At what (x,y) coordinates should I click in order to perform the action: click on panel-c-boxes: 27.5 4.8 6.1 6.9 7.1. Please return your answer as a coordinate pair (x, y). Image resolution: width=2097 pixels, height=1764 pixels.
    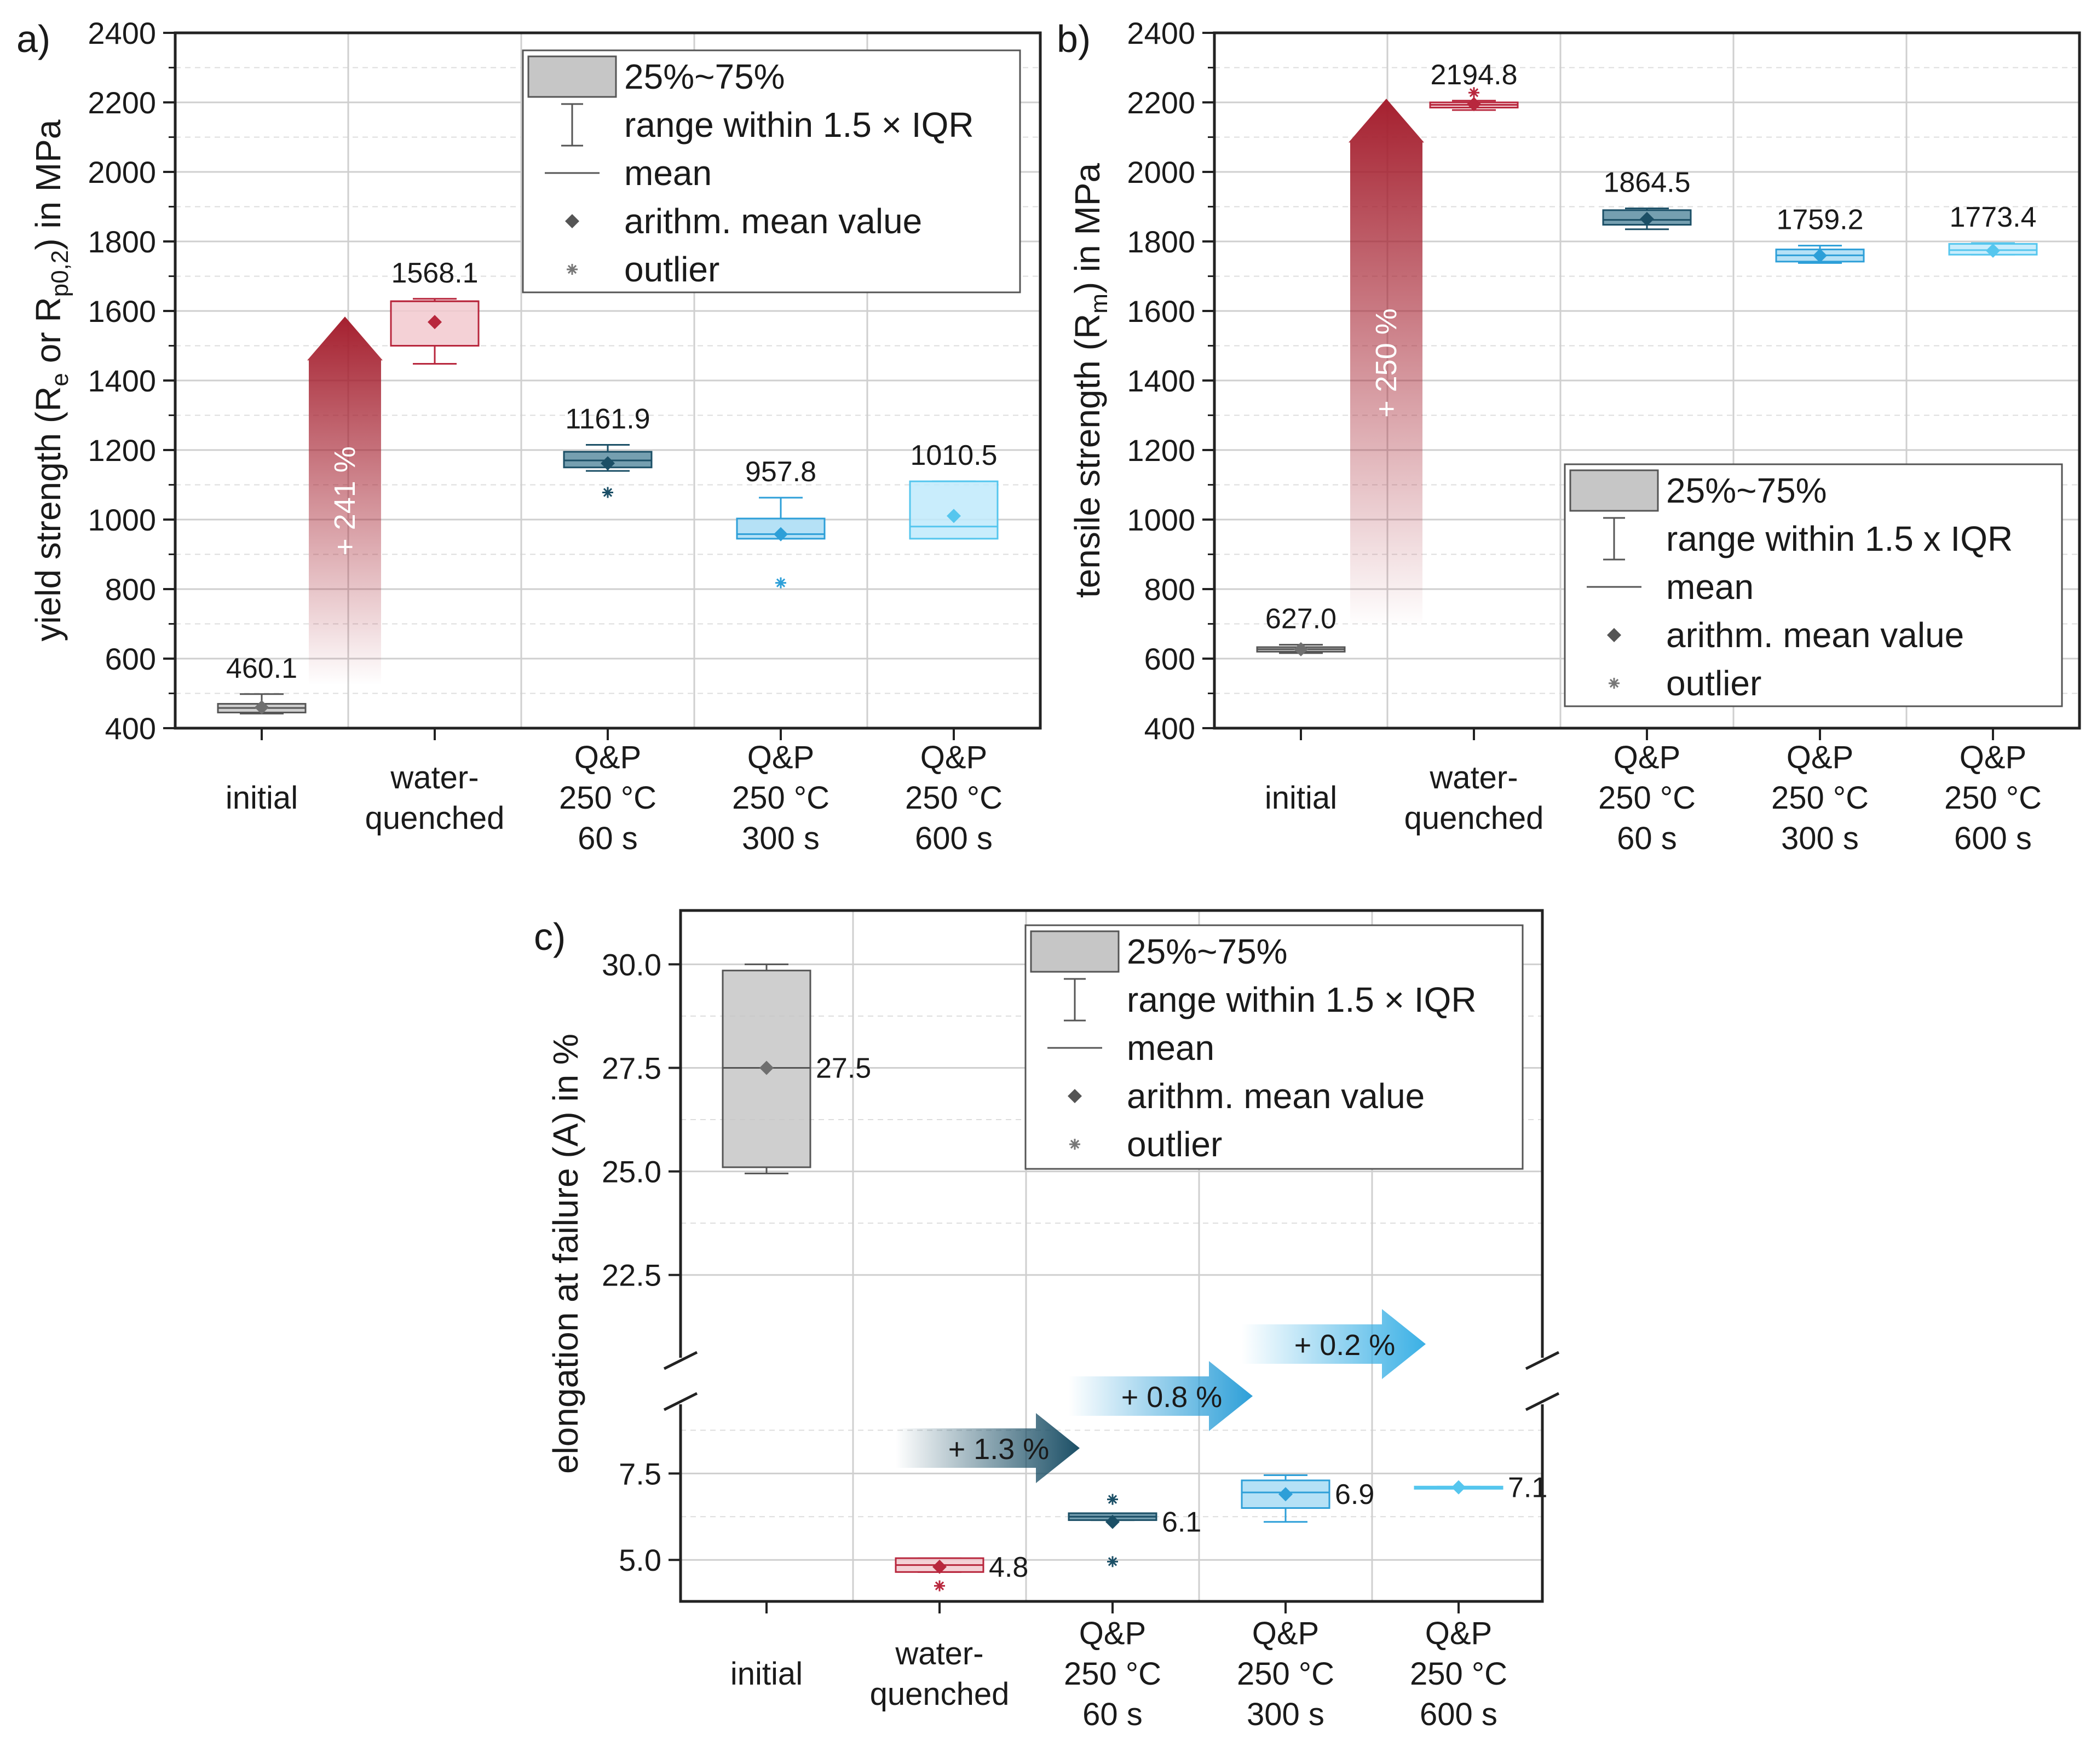
    Looking at the image, I should click on (1135, 1277).